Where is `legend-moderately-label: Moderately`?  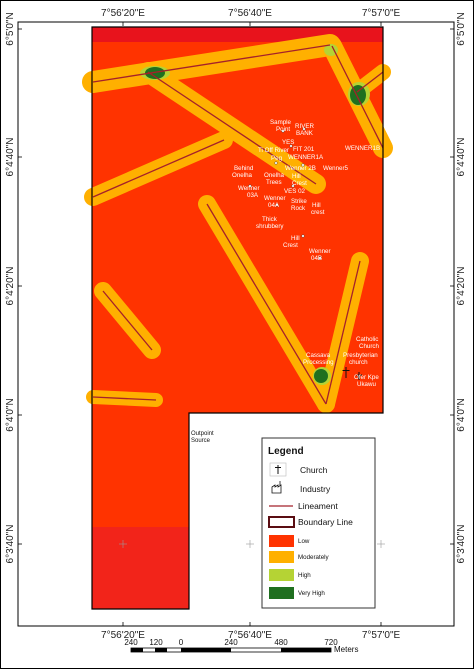 legend-moderately-label: Moderately is located at coordinates (314, 557).